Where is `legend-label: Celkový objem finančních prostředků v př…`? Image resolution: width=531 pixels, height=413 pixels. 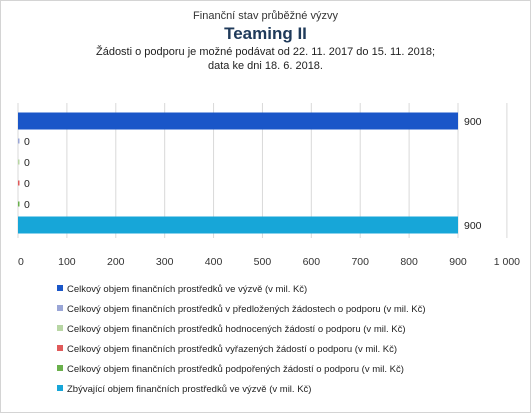 legend-label: Celkový objem finančních prostředků v př… is located at coordinates (246, 309).